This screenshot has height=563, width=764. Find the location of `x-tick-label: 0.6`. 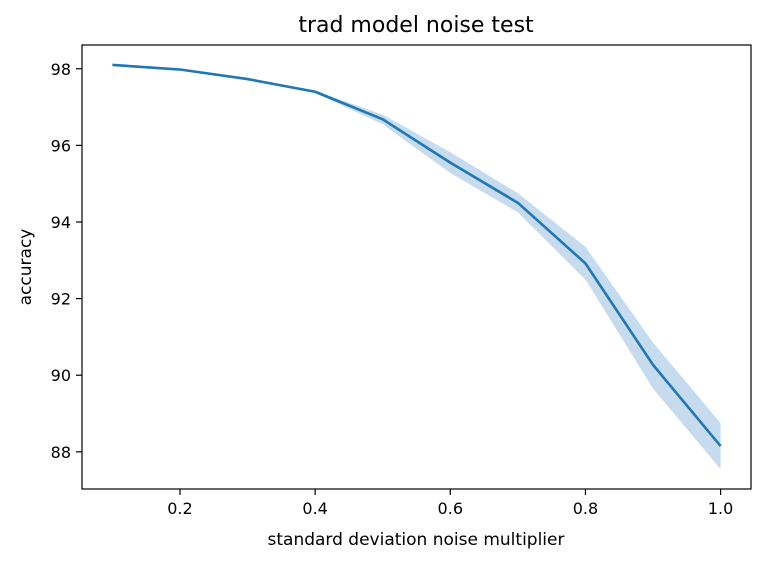

x-tick-label: 0.6 is located at coordinates (450, 508).